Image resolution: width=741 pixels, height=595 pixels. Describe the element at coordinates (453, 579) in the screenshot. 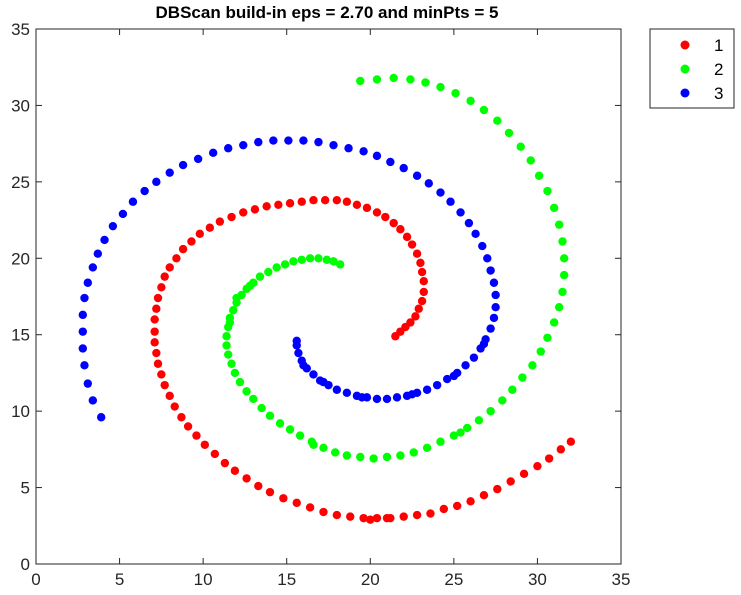

I see `x-tick-label: 25` at that location.